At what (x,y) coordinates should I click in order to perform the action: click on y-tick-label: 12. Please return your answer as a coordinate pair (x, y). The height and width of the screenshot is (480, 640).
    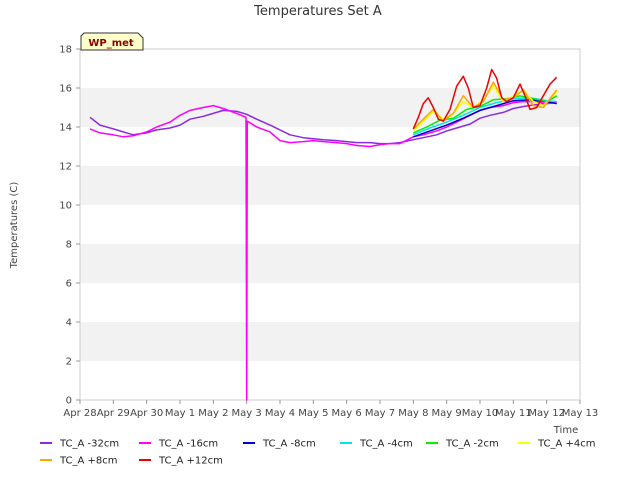
    Looking at the image, I should click on (65, 167).